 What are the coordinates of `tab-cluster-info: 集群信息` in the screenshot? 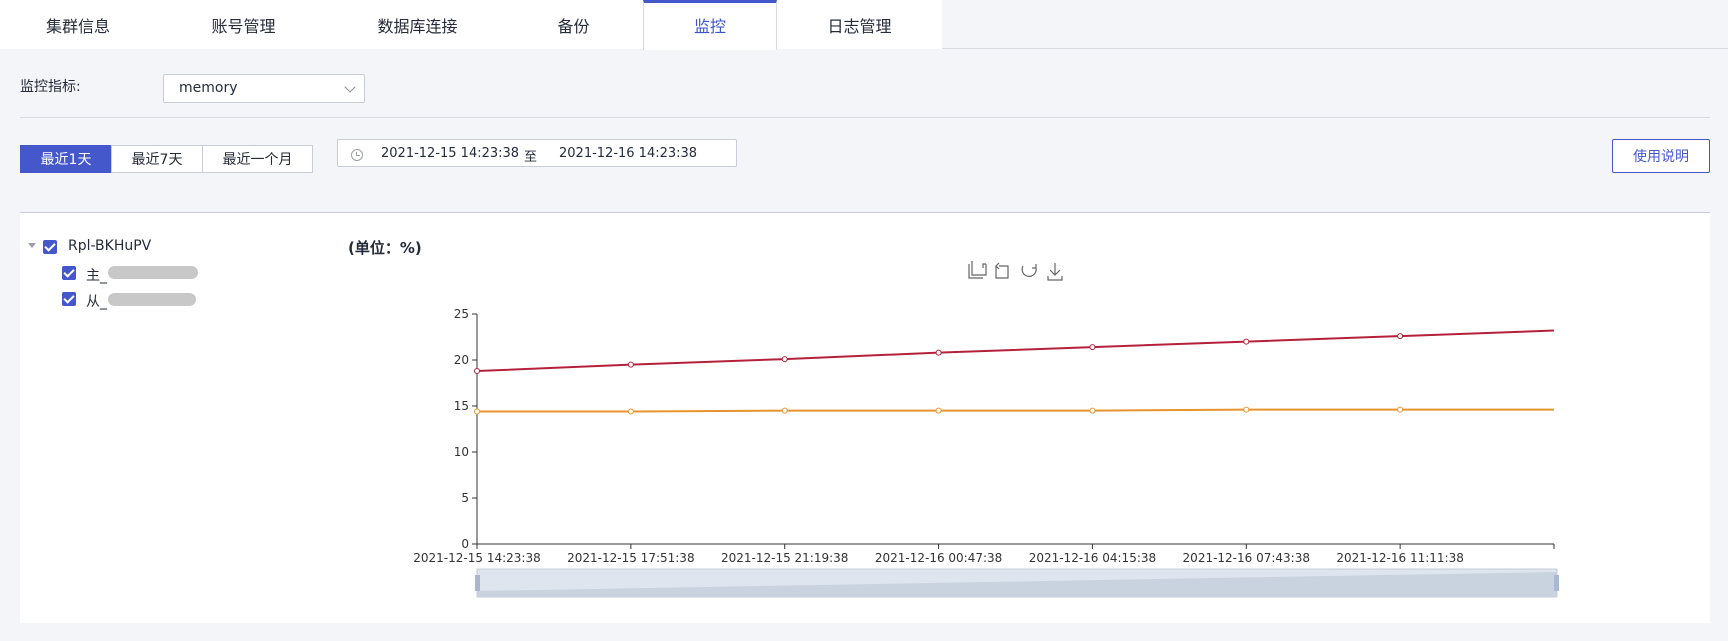 It's located at (77, 26).